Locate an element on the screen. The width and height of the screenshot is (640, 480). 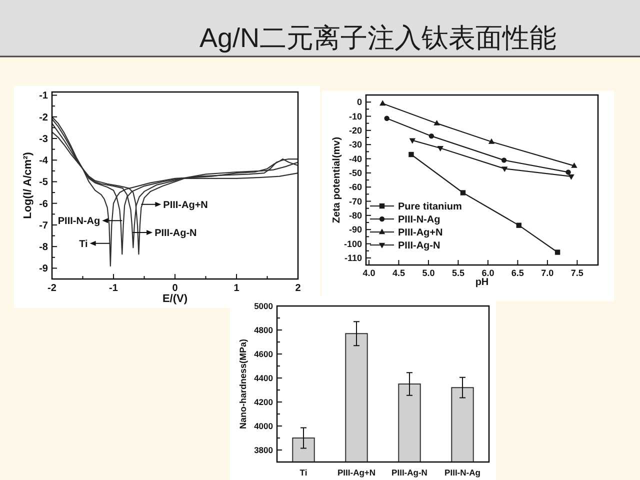
legend-label: Pure titanium is located at coordinates (430, 207).